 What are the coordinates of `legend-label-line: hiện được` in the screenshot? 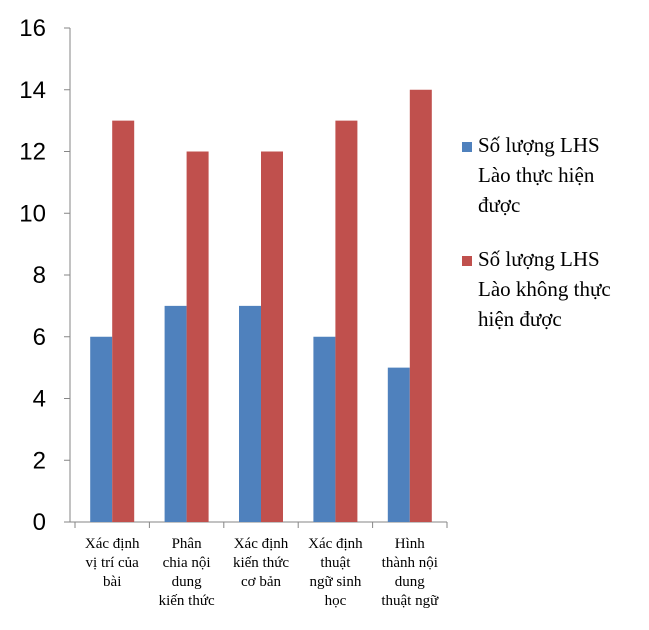 It's located at (520, 319).